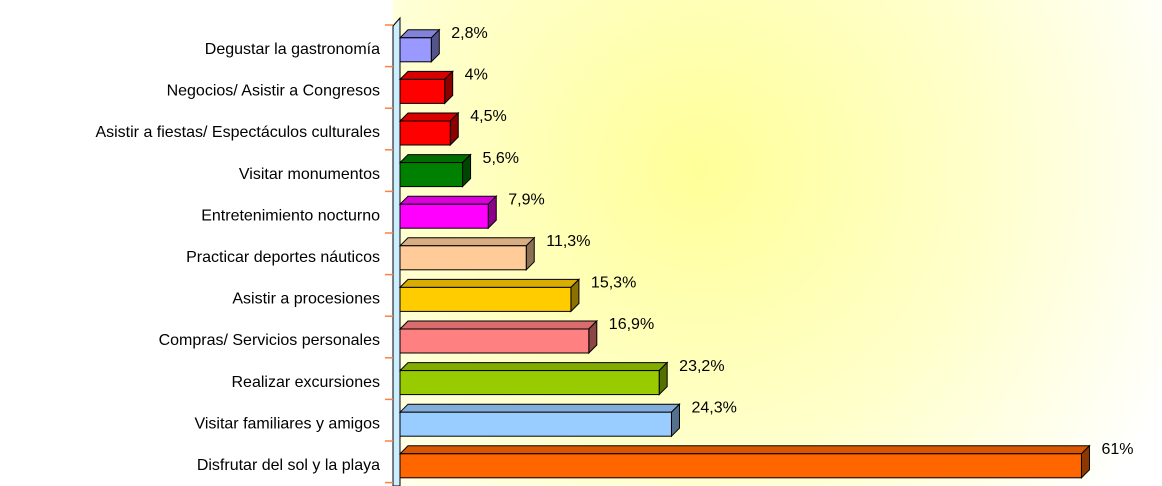 This screenshot has width=1162, height=486. Describe the element at coordinates (290, 215) in the screenshot. I see `category-label: Entretenimiento nocturno` at that location.